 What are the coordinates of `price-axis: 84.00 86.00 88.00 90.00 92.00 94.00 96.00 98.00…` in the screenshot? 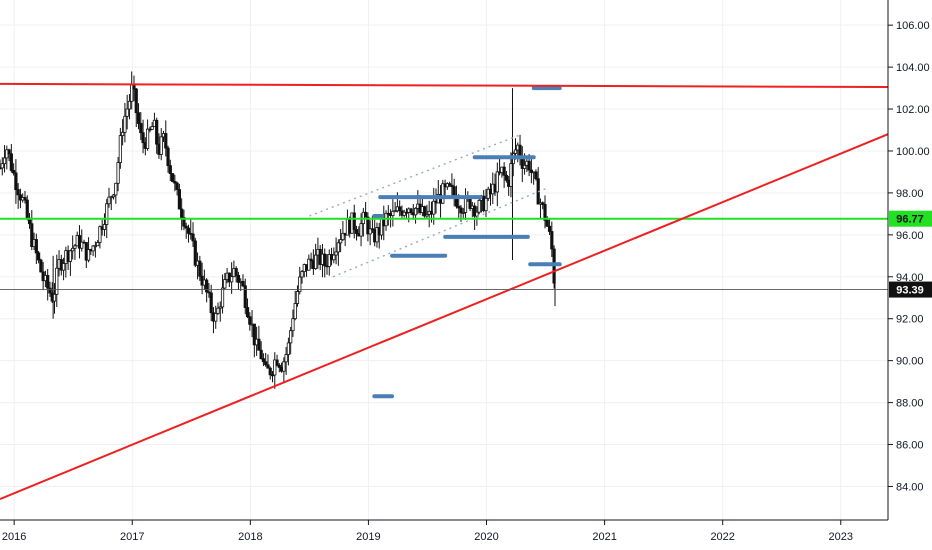 It's located at (909, 260).